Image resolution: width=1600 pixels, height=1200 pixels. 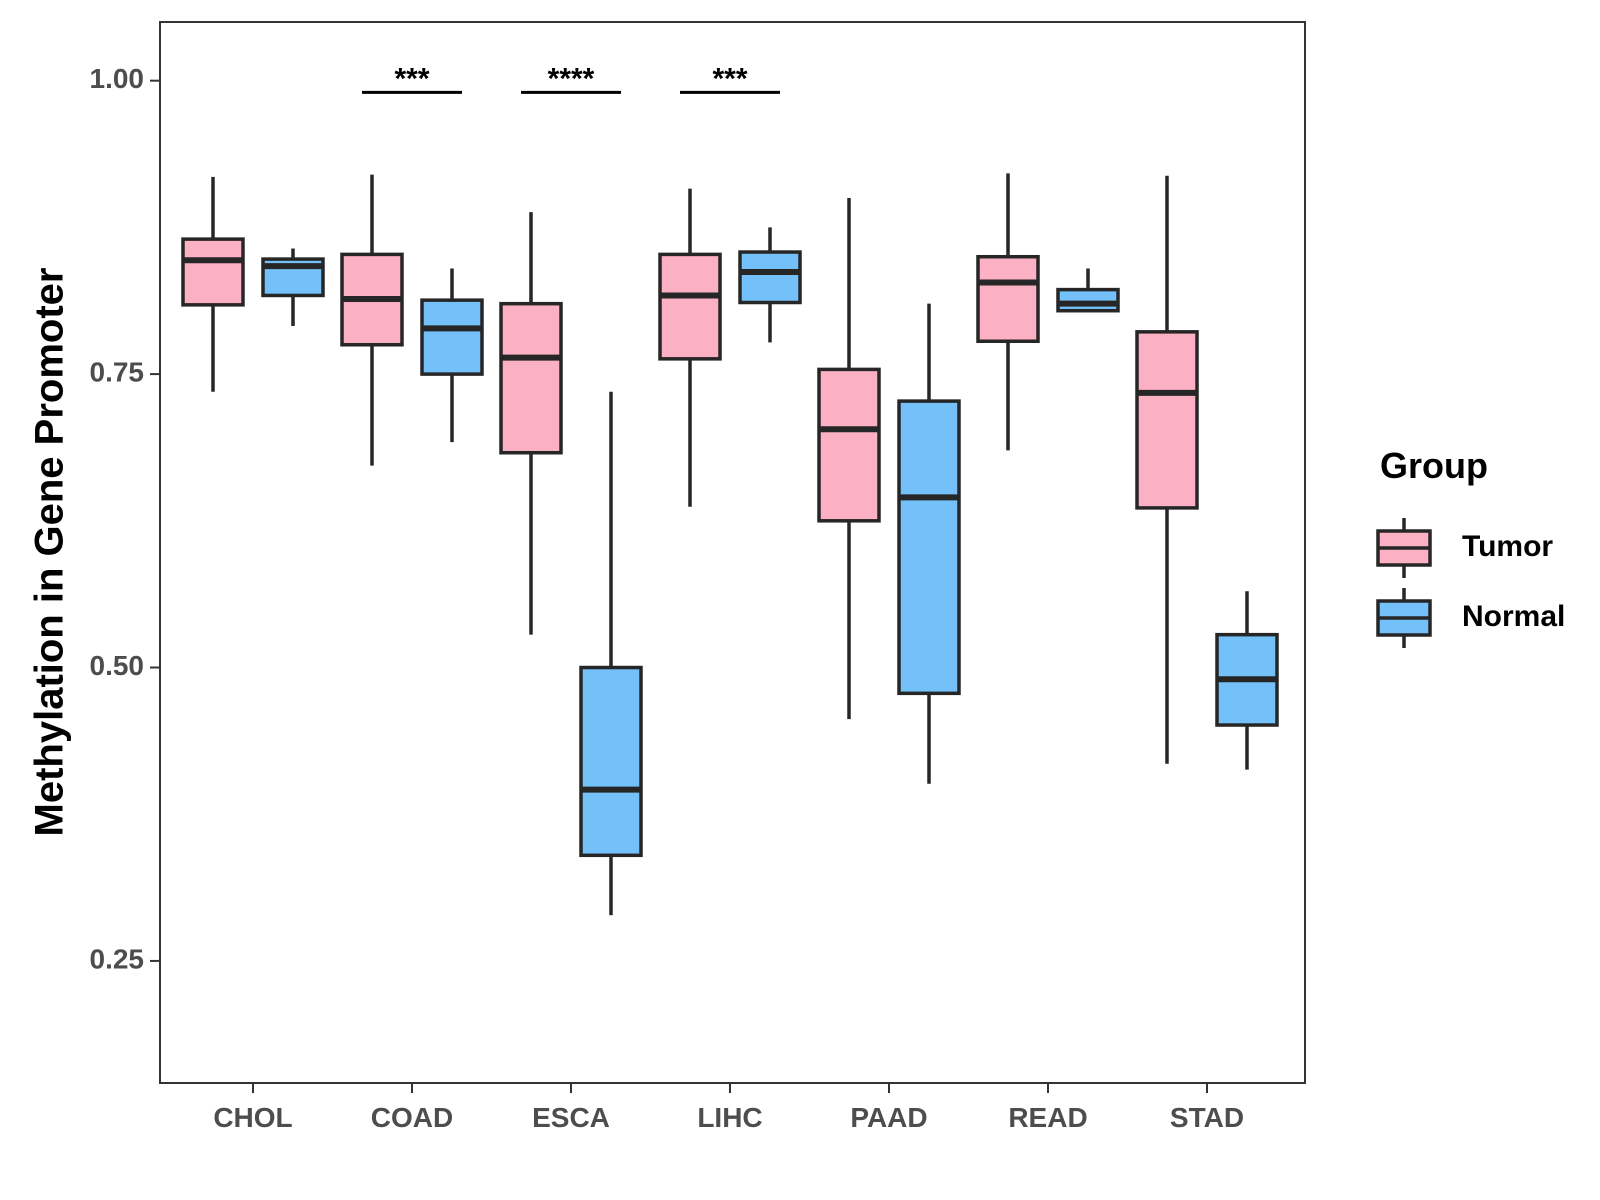 What do you see at coordinates (1247, 680) in the screenshot?
I see `box-normal-stad` at bounding box center [1247, 680].